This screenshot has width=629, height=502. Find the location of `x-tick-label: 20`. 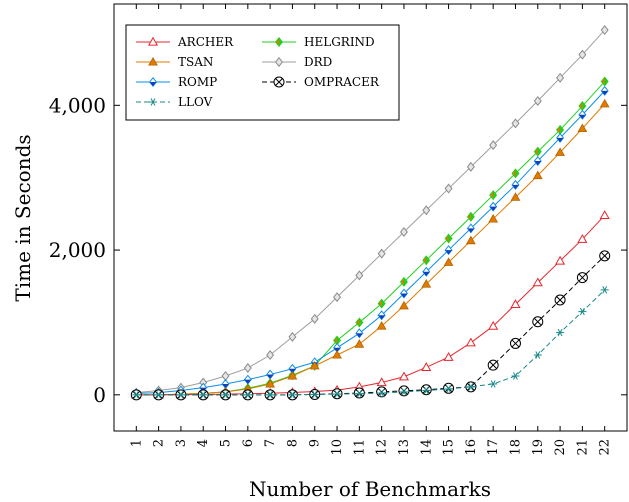

x-tick-label: 20 is located at coordinates (560, 447).